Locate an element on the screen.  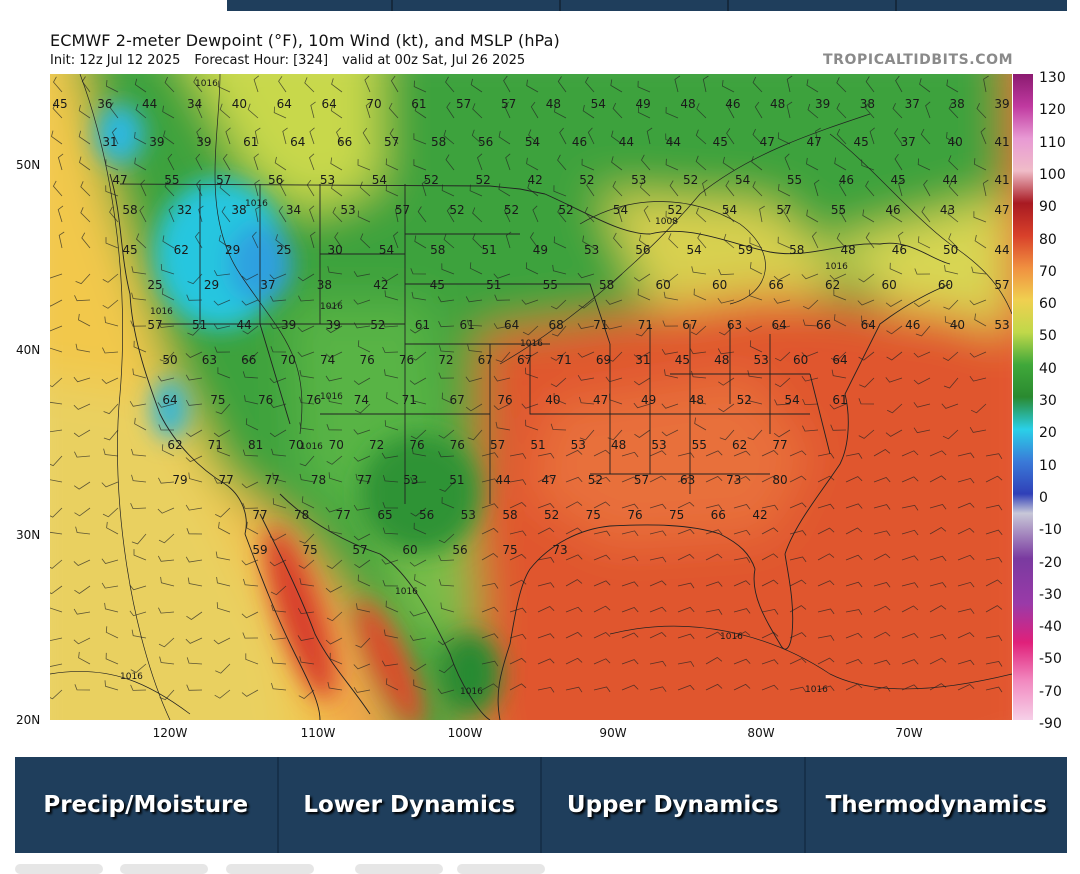
dewpoint-value-label: 55 is located at coordinates (171, 180).